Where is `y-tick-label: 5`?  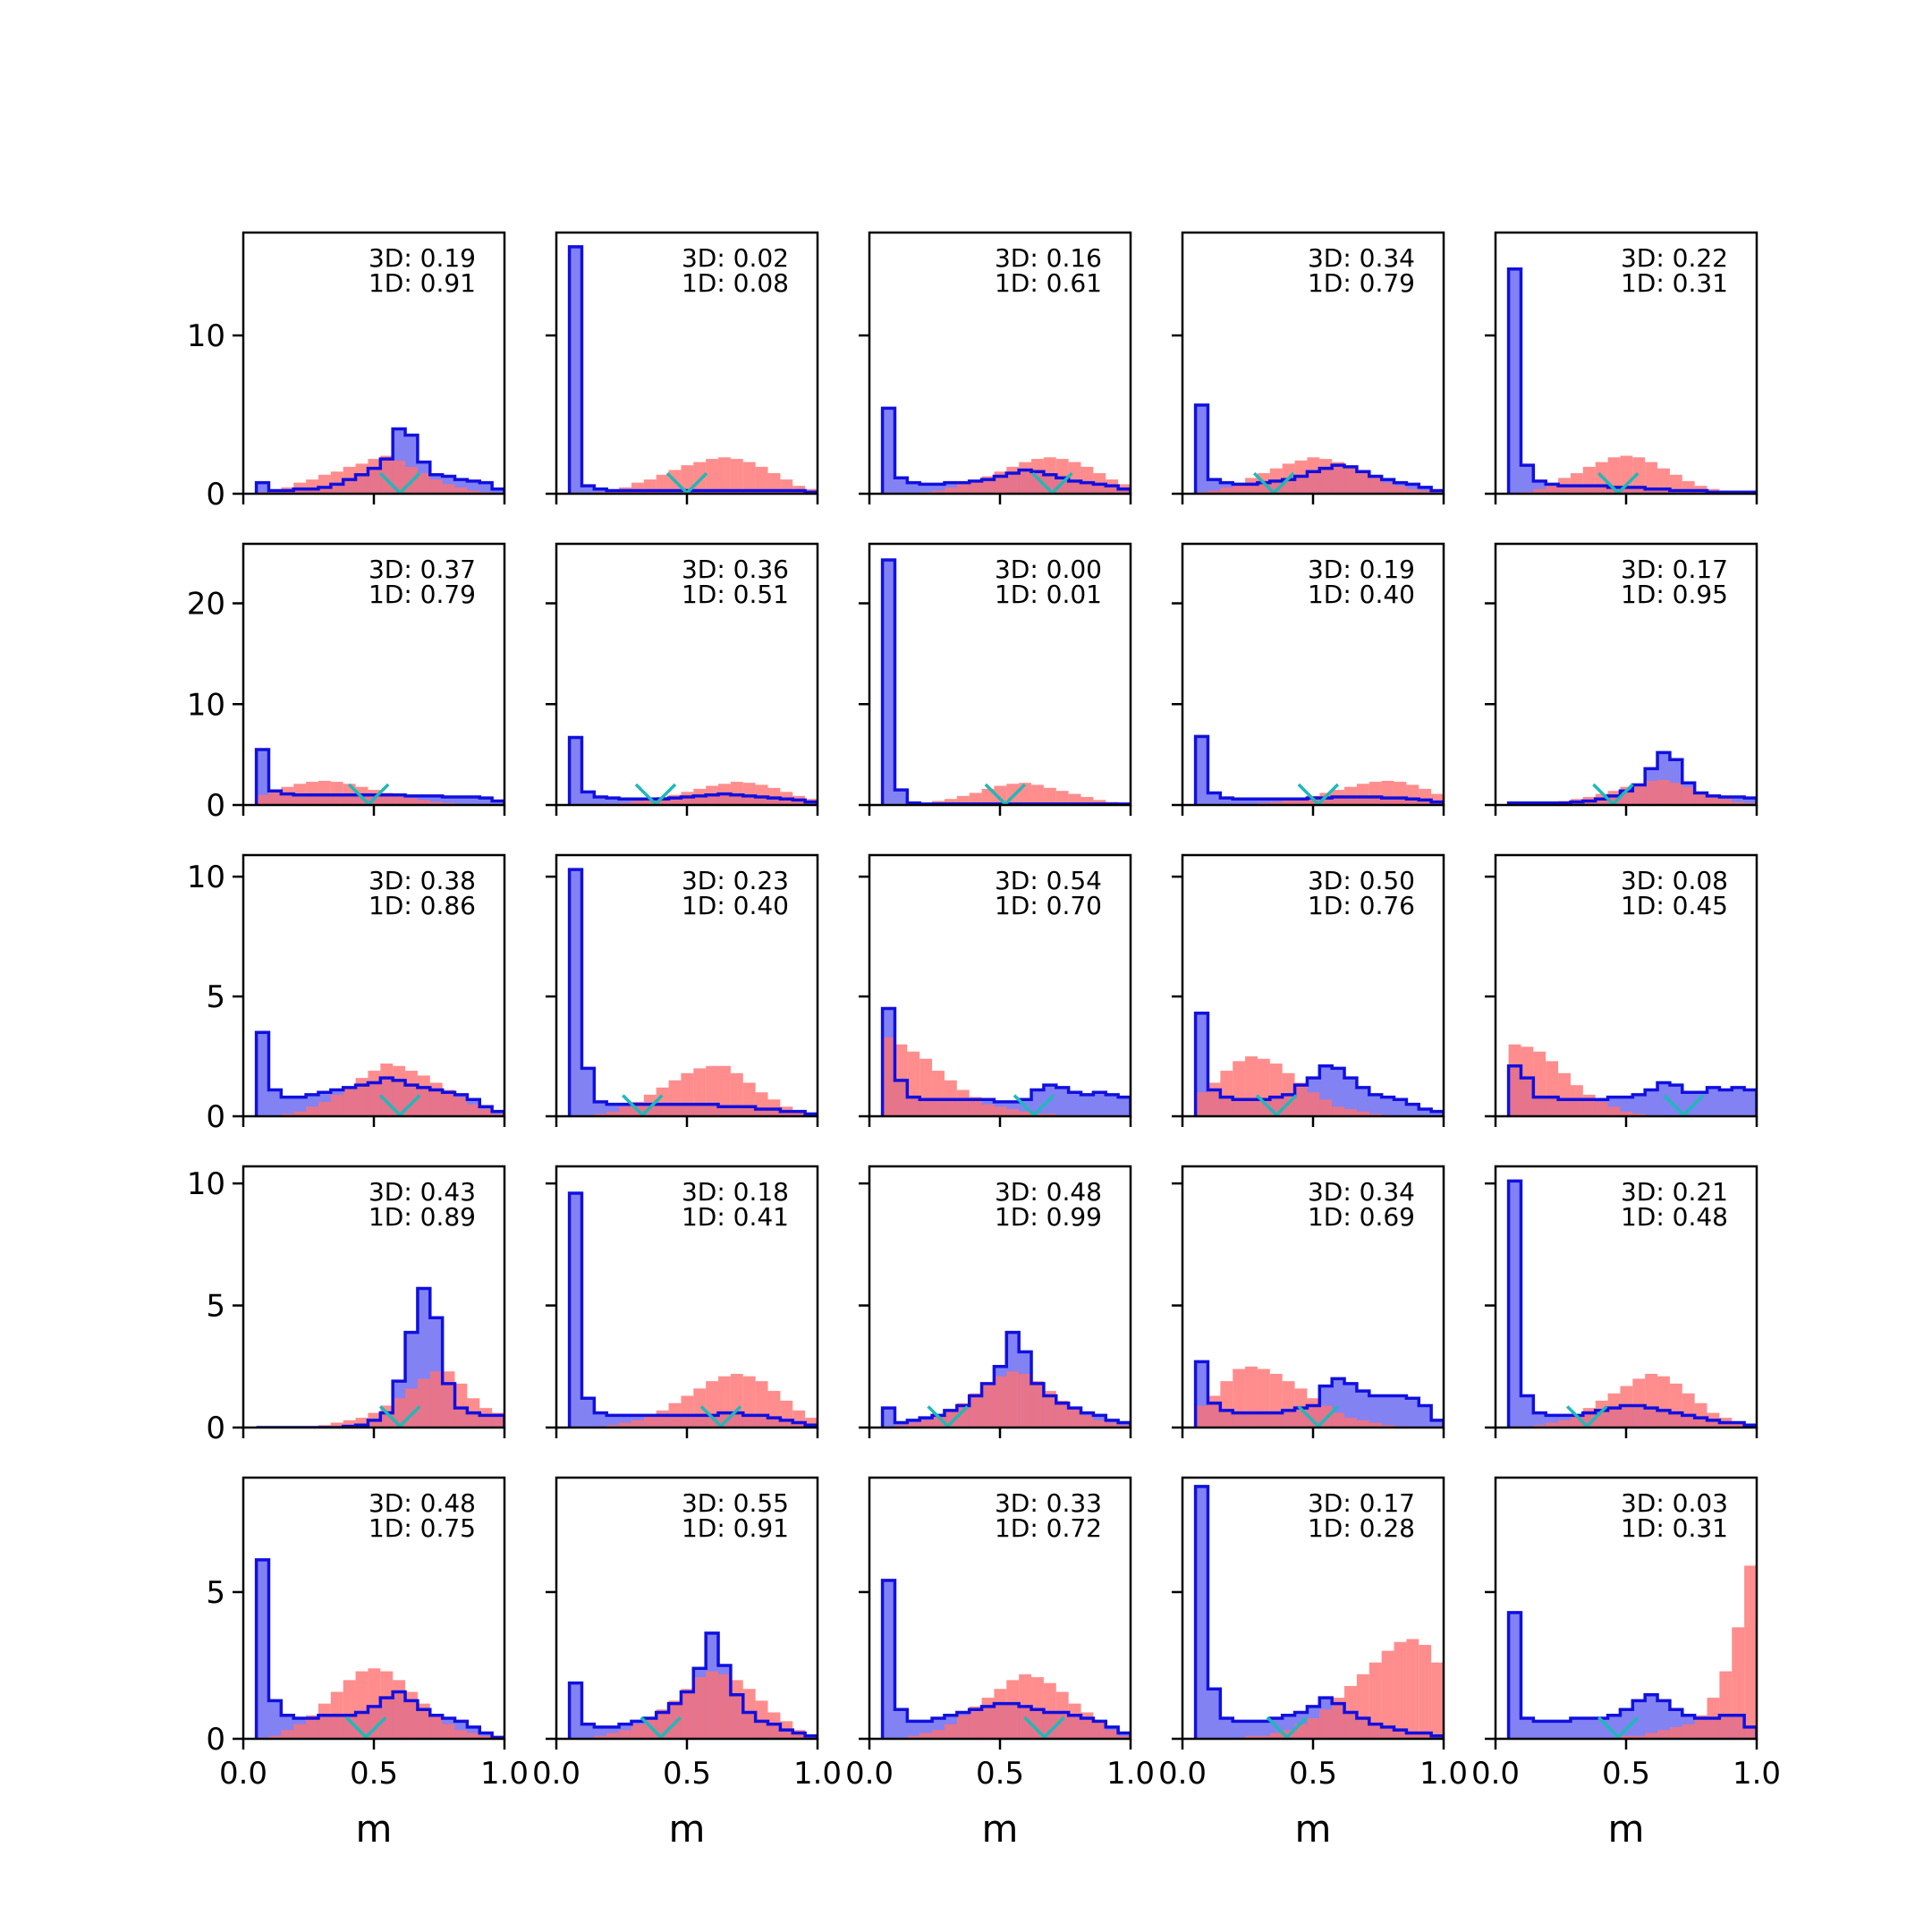
y-tick-label: 5 is located at coordinates (215, 1593).